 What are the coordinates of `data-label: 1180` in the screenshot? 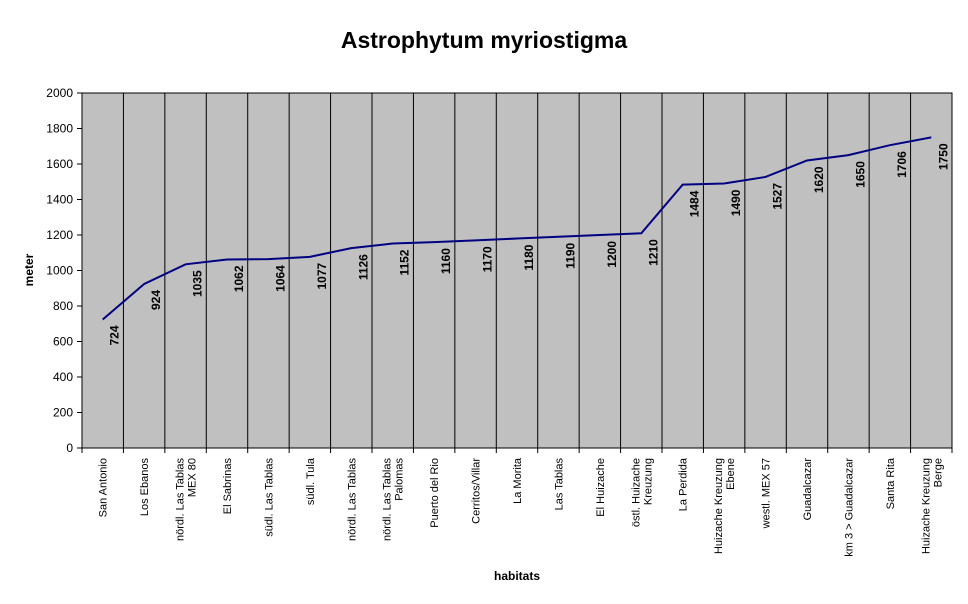 It's located at (529, 257).